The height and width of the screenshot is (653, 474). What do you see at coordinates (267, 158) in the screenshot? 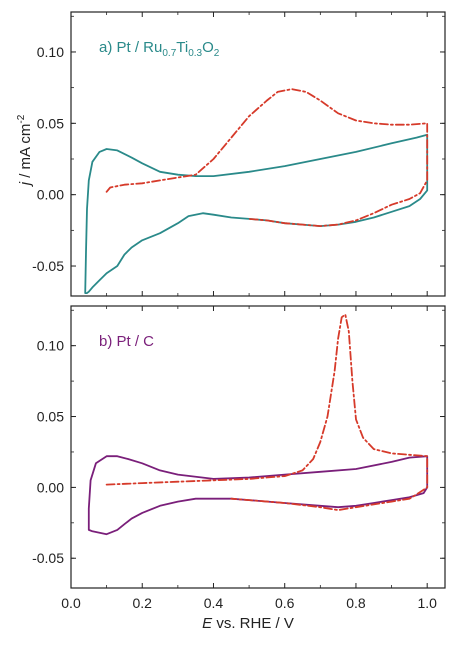
I see `dashdot-curve-a` at bounding box center [267, 158].